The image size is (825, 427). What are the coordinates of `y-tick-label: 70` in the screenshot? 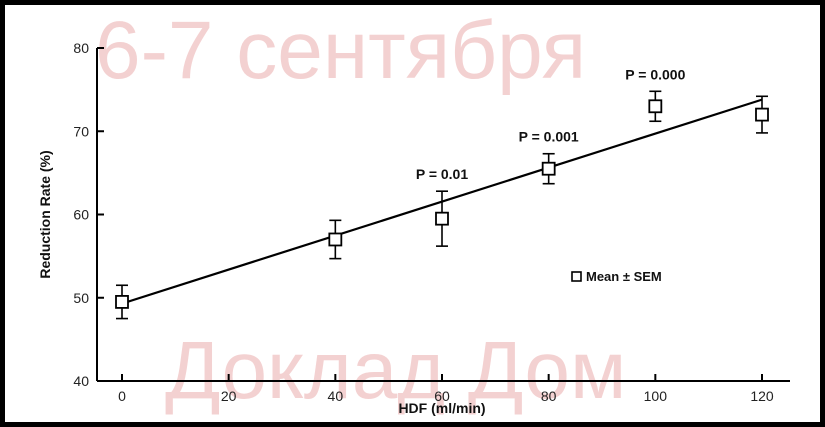 It's located at (81, 131).